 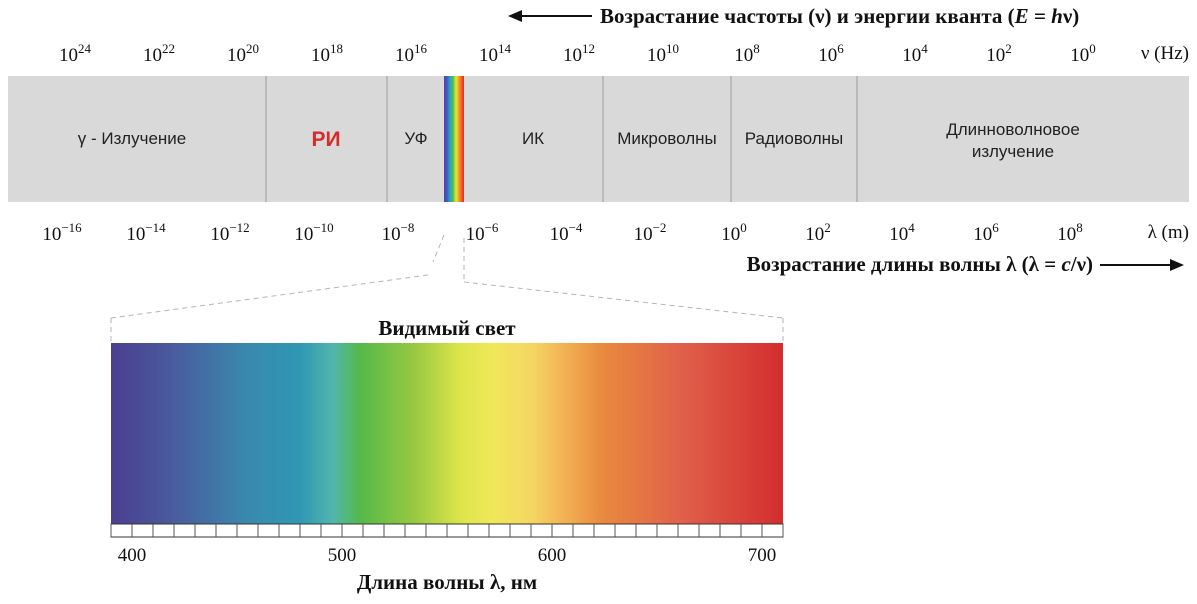 What do you see at coordinates (566, 232) in the screenshot?
I see `wavelength-tick-label: 10⁻⁴` at bounding box center [566, 232].